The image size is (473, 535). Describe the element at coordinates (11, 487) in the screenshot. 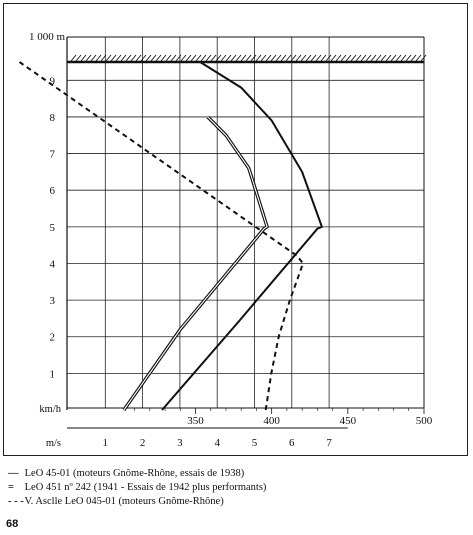

I see `legend-marker-double: =` at that location.